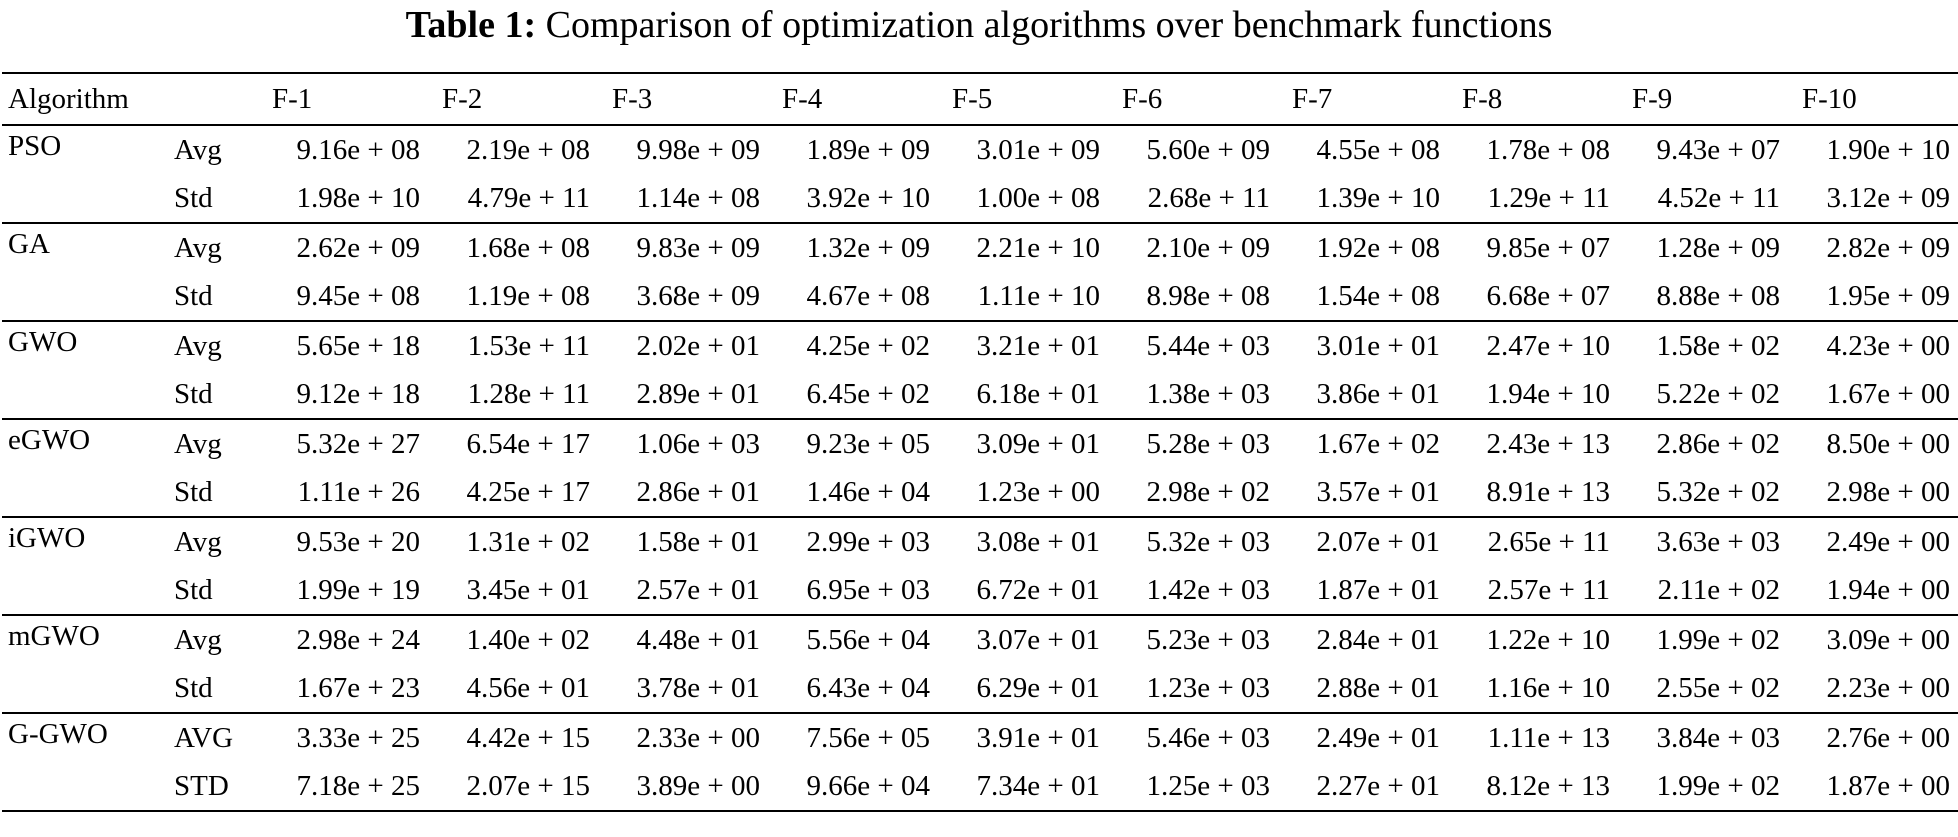 The width and height of the screenshot is (1958, 837). I want to click on avg-value-cell: 2.49e + 00, so click(1888, 541).